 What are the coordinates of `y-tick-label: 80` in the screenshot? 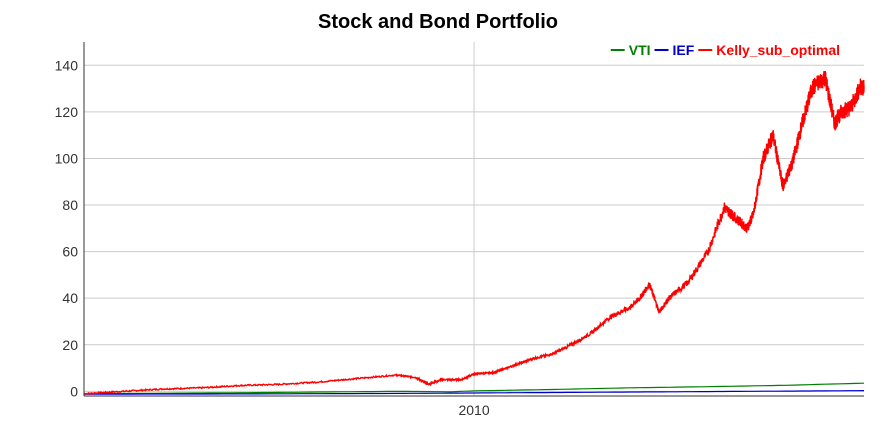 It's located at (70, 205).